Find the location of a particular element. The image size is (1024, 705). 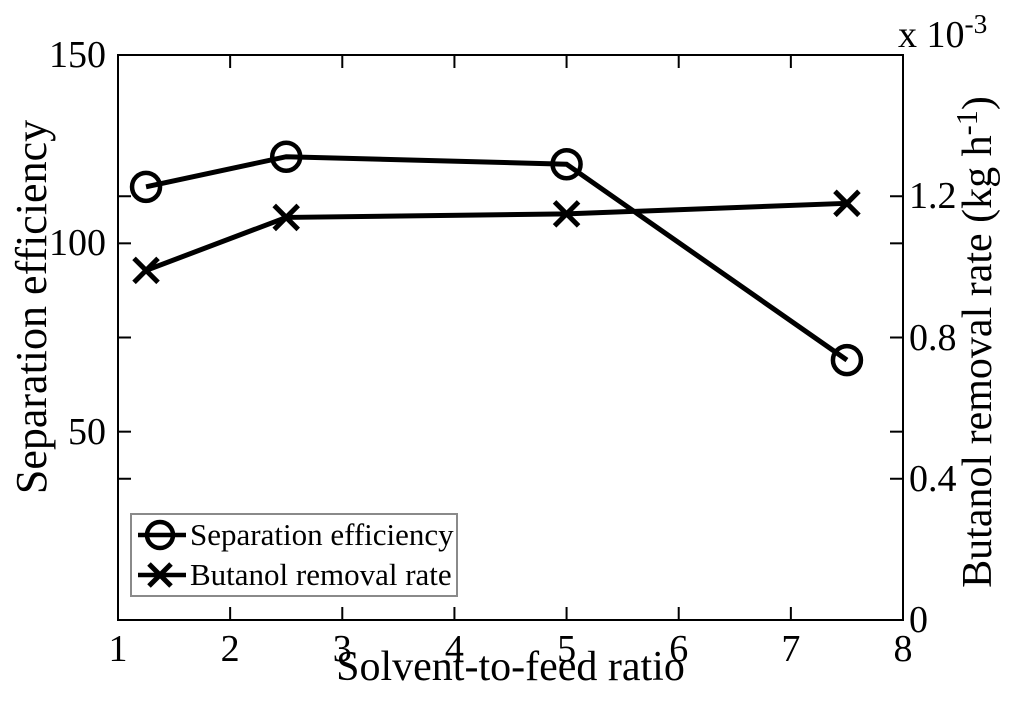

x-marker-legend-icon is located at coordinates (162, 575).